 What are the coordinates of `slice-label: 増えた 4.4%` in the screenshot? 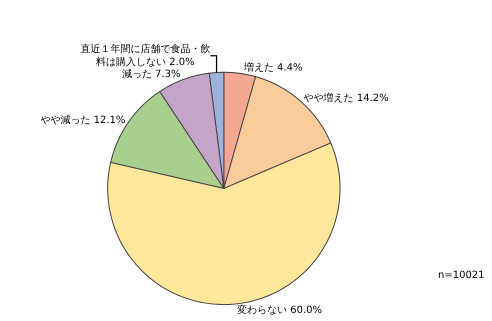 It's located at (272, 67).